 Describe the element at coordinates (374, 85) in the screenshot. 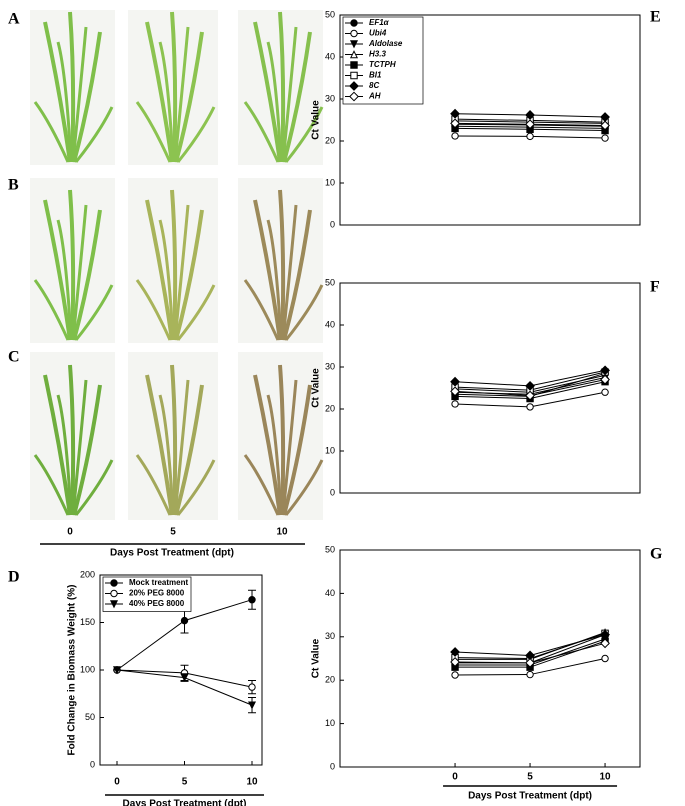

I see `legend-label: 8C` at that location.